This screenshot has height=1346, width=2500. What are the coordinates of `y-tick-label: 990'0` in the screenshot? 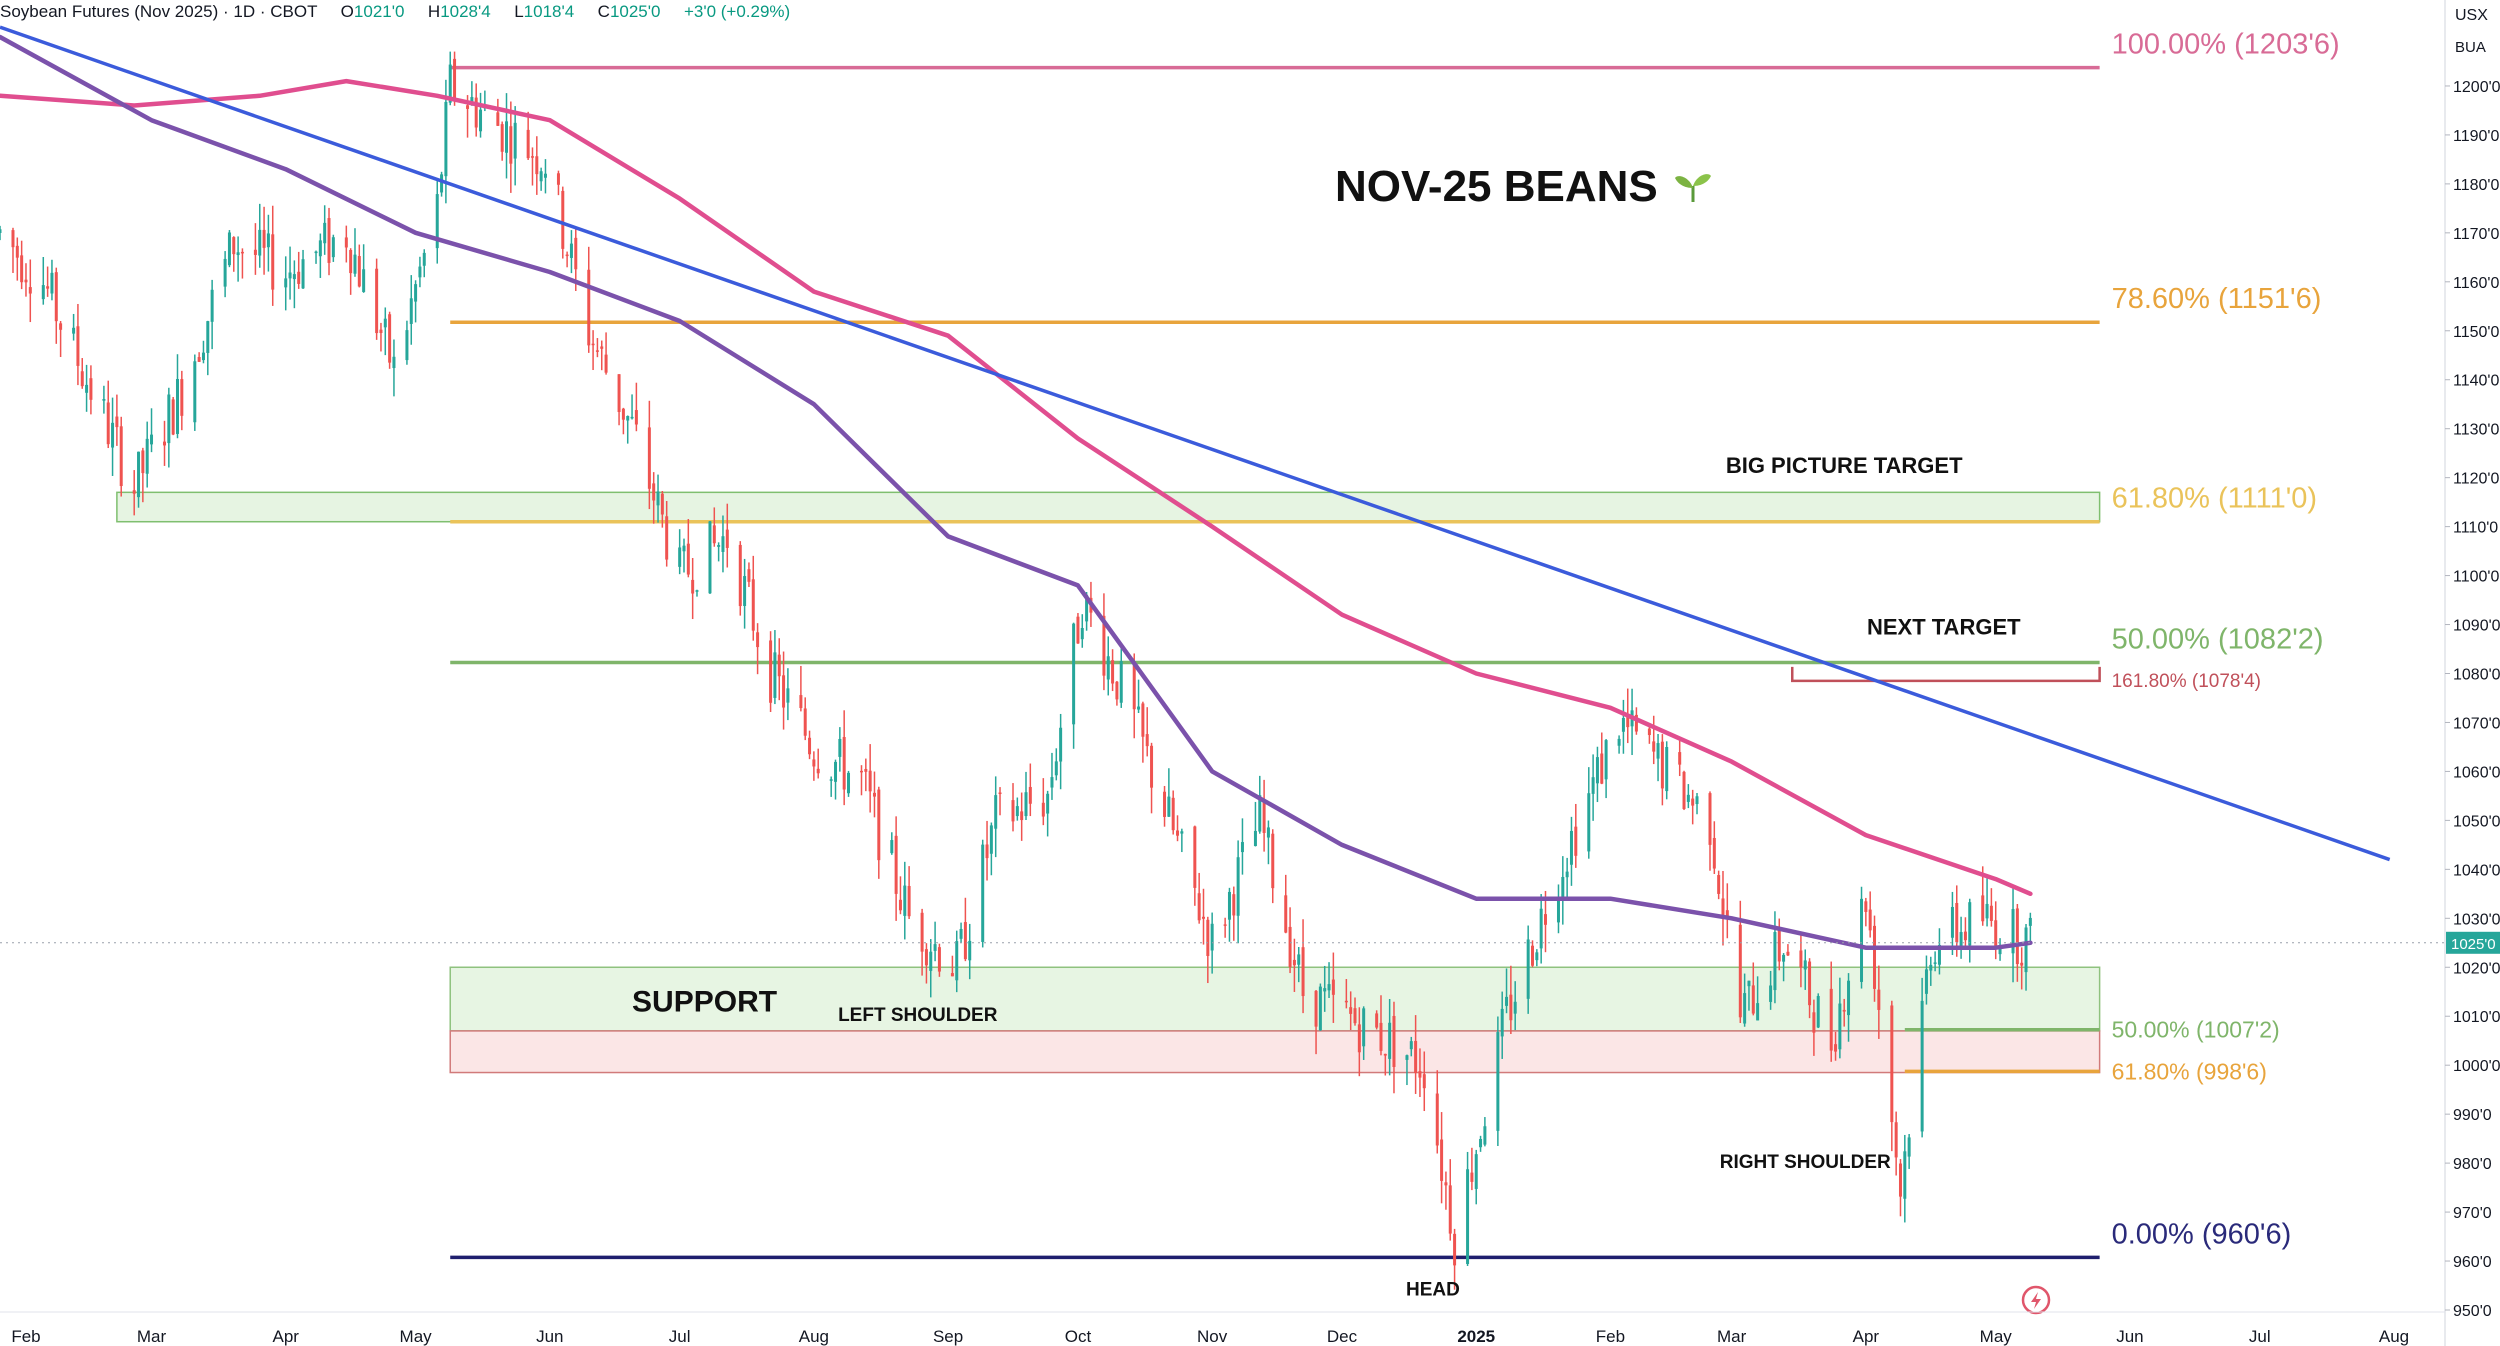 It's located at (2472, 1115).